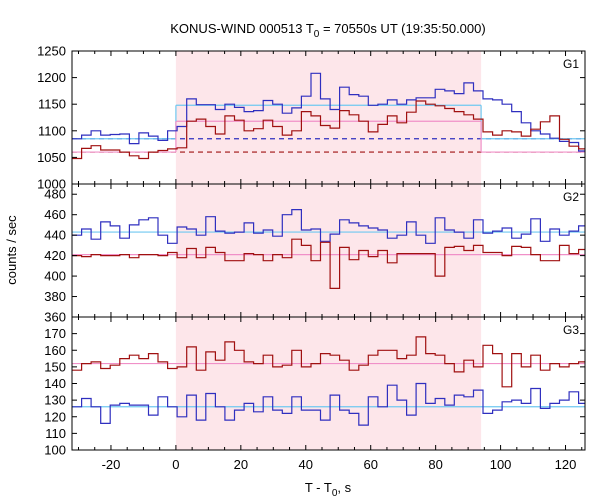 This screenshot has width=600, height=500. What do you see at coordinates (318, 487) in the screenshot?
I see `x-axis-label-main: T - T` at bounding box center [318, 487].